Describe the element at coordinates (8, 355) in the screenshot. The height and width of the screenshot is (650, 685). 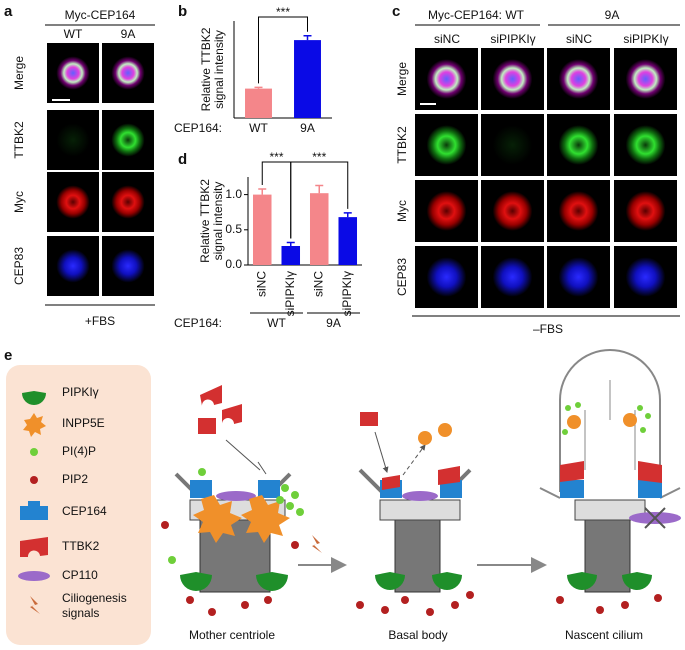
I see `panel-label: e` at that location.